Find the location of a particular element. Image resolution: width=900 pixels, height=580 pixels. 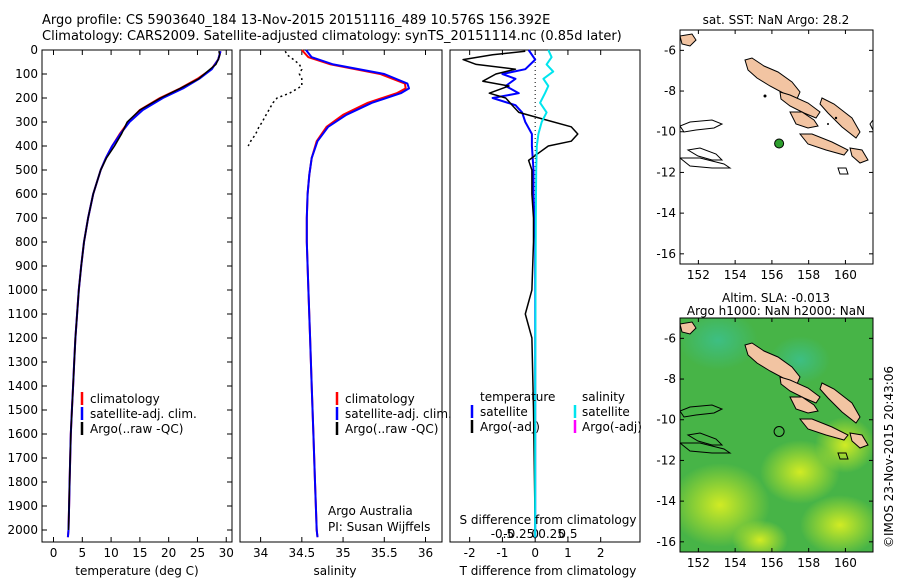

y-tick-label: 1100 is located at coordinates (22, 314).